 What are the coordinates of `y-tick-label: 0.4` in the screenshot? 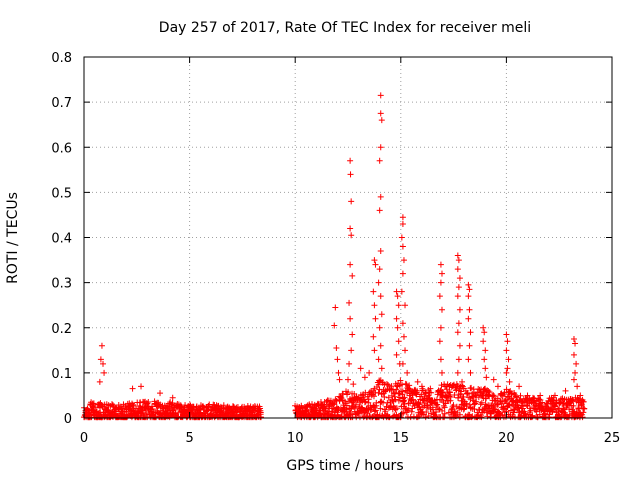 It's located at (61, 239).